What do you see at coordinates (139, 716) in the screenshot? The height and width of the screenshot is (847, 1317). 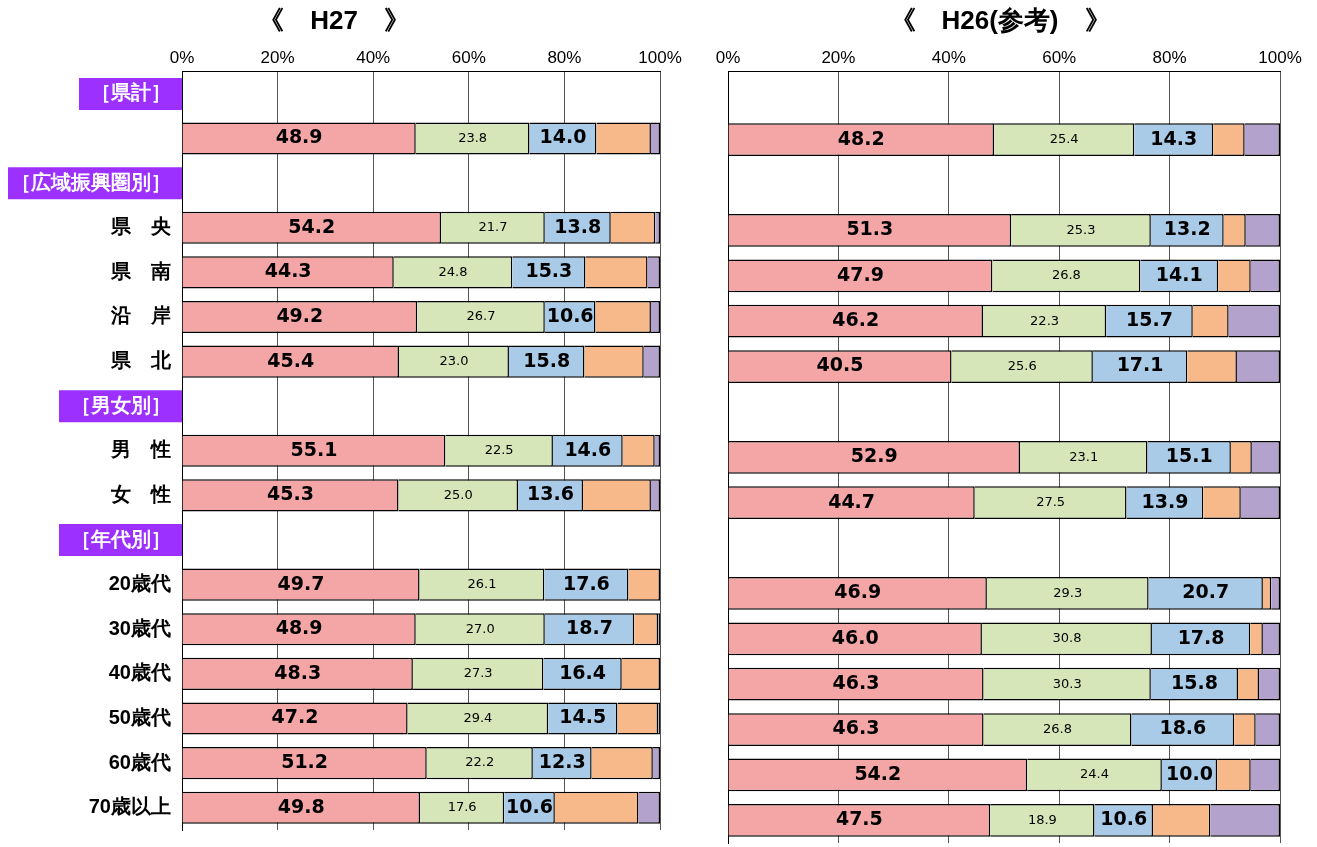 I see `y-tick-label: 50歳代` at bounding box center [139, 716].